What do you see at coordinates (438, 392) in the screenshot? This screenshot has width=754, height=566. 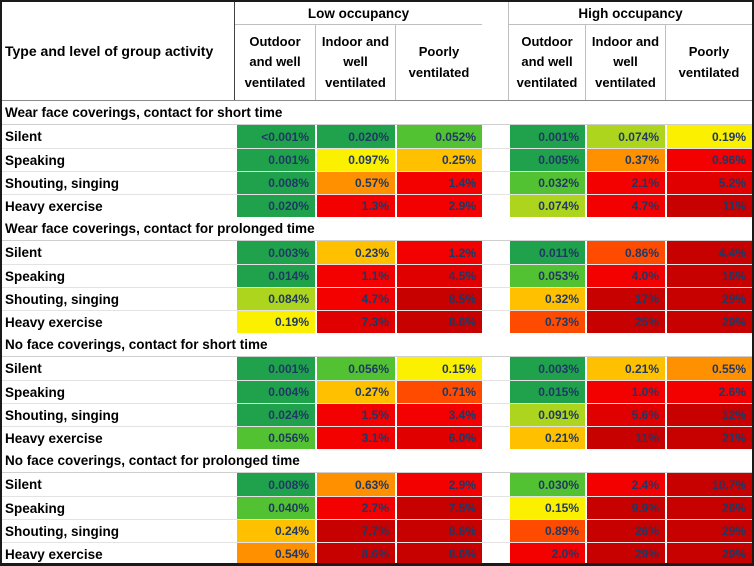 I see `risk-cell: 0.71%` at bounding box center [438, 392].